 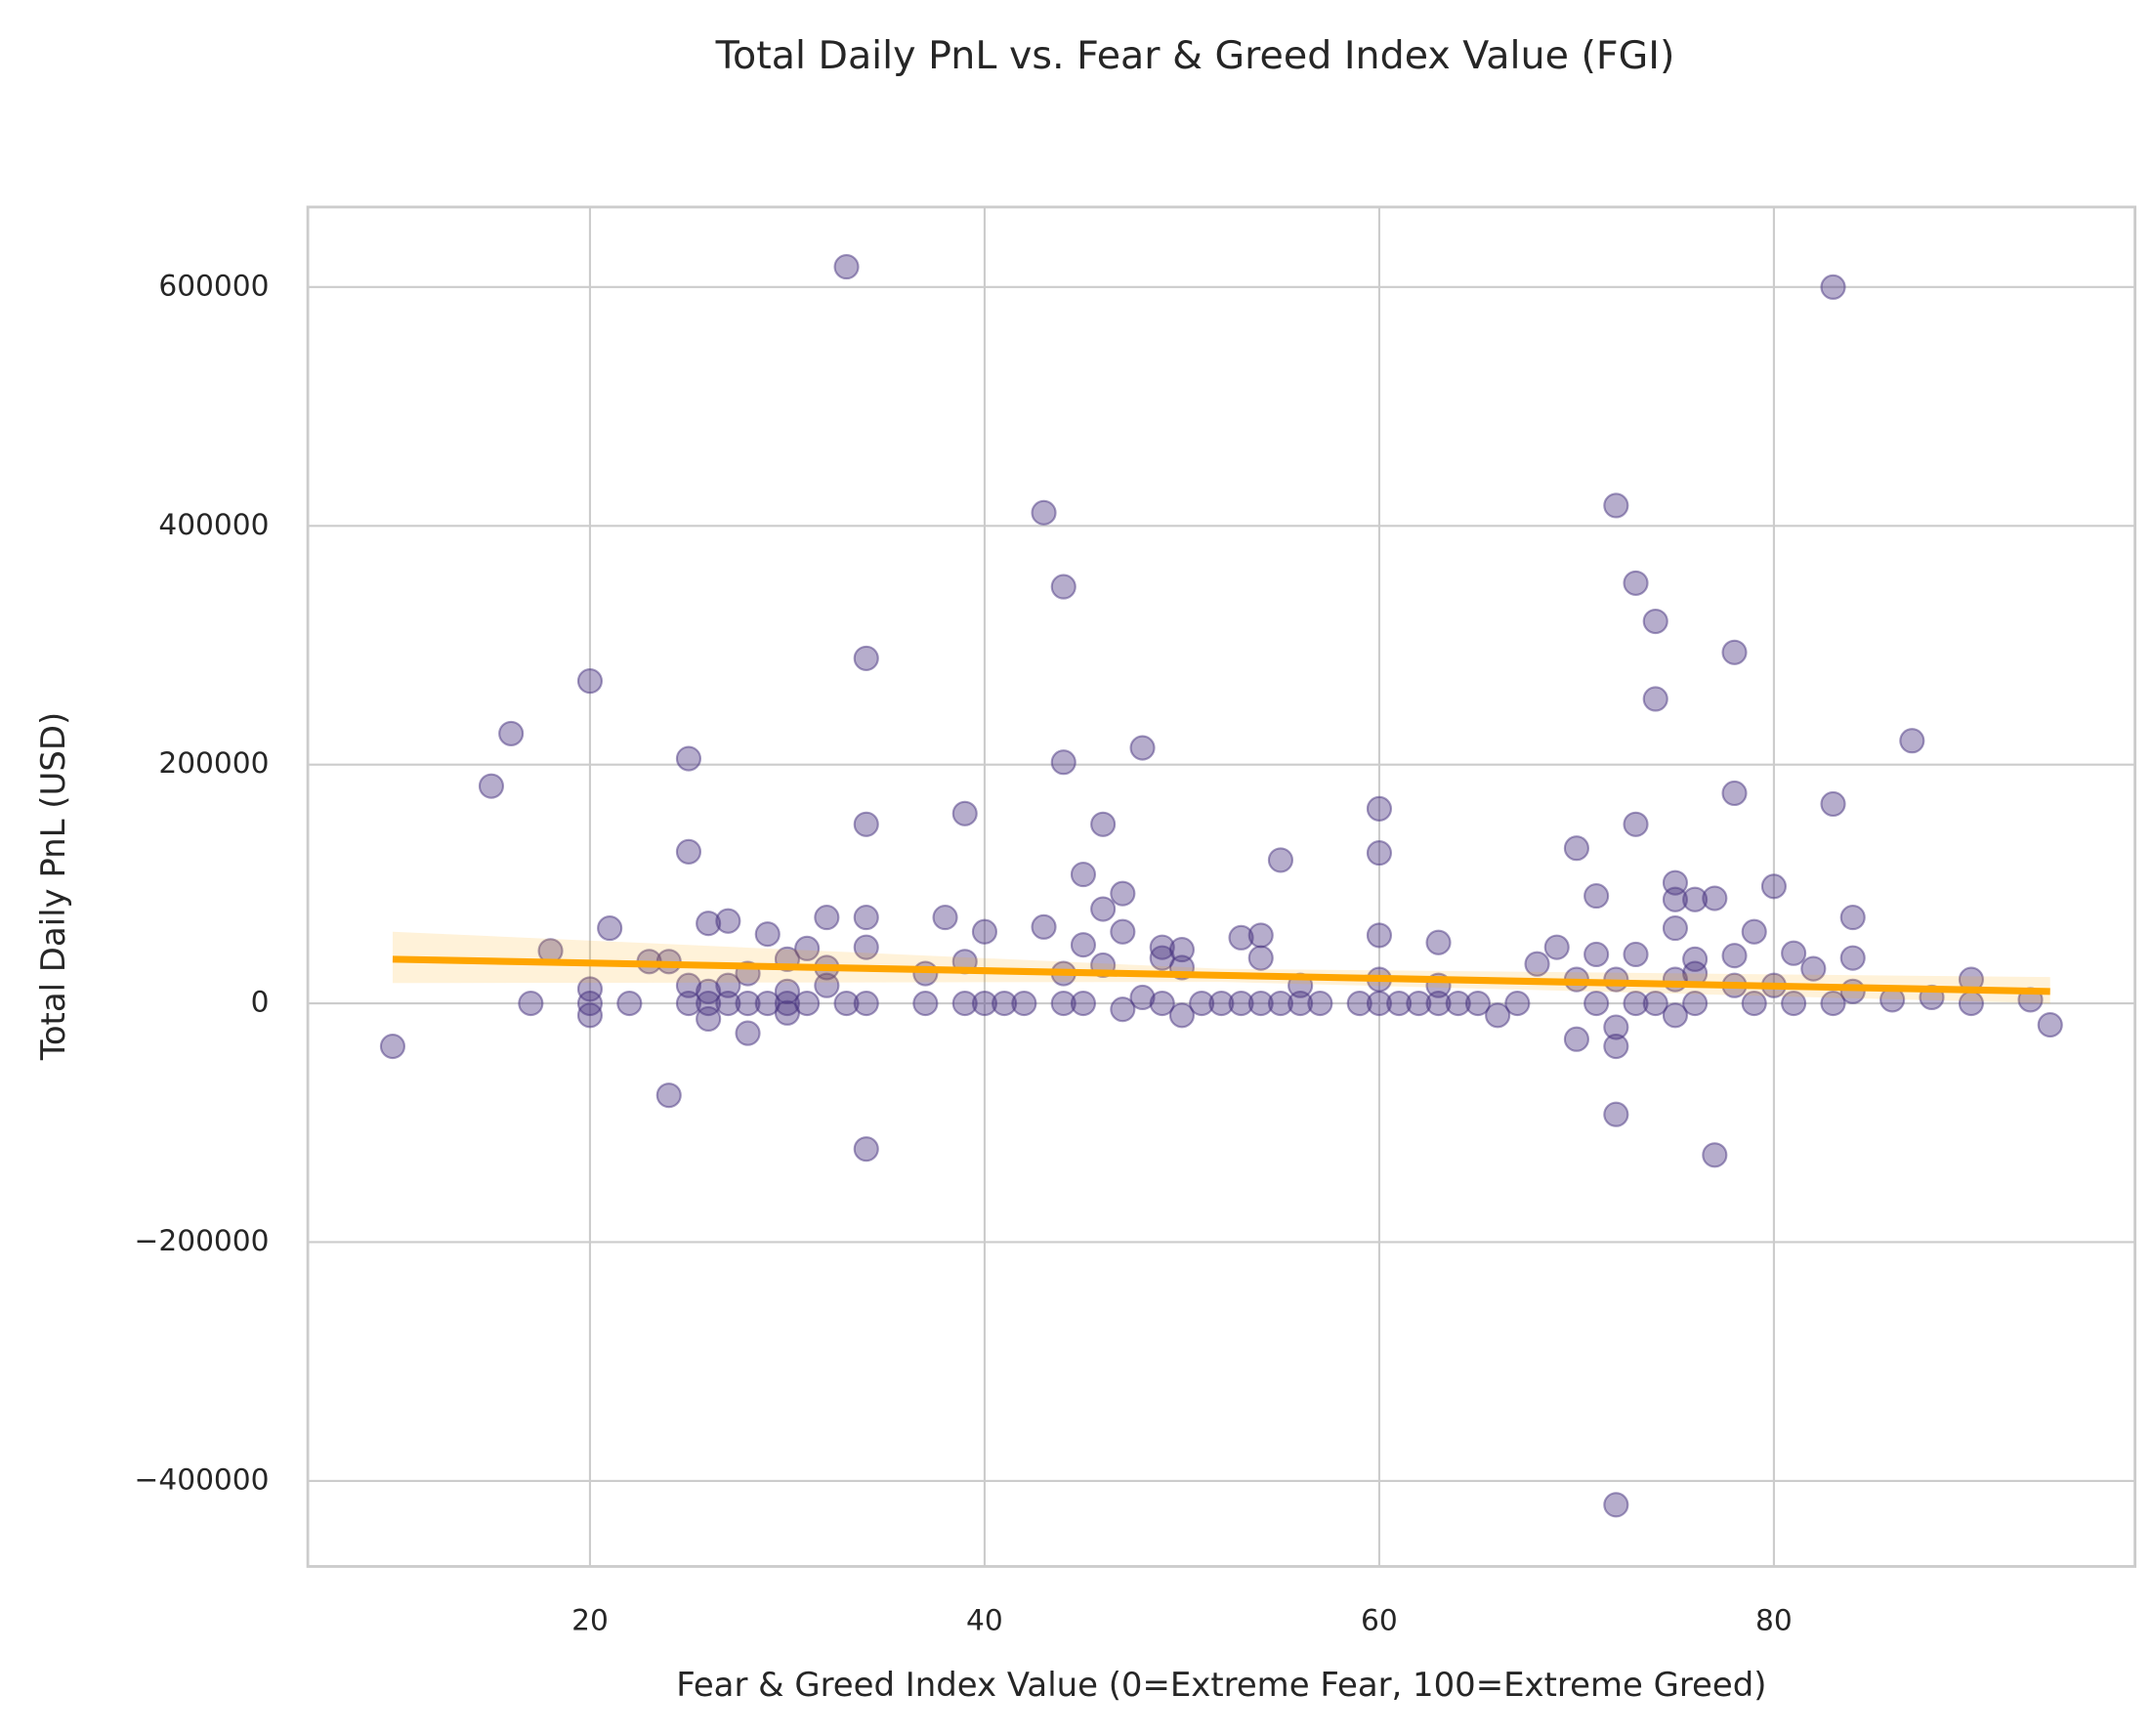 I want to click on y-tick-label: 200000, so click(x=213, y=762).